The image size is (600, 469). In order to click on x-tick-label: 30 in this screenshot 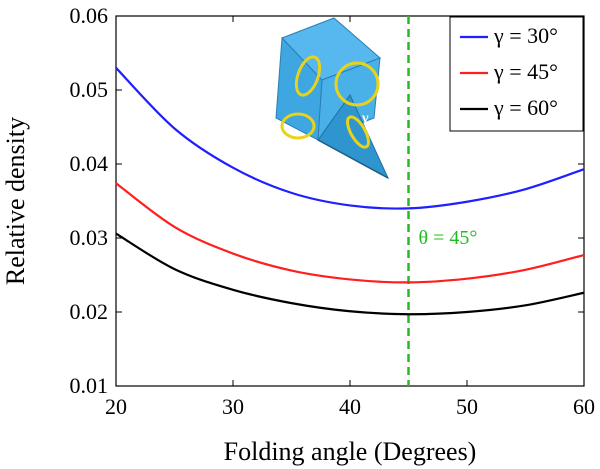, I will do `click(233, 406)`.